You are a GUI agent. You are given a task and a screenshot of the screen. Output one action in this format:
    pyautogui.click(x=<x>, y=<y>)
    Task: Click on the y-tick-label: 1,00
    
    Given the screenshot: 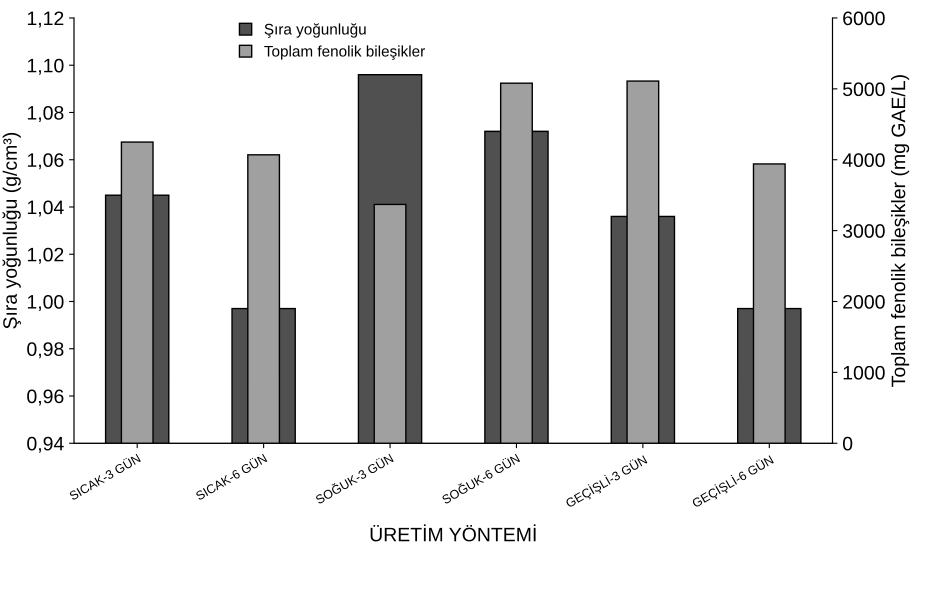 What is the action you would take?
    pyautogui.click(x=46, y=303)
    